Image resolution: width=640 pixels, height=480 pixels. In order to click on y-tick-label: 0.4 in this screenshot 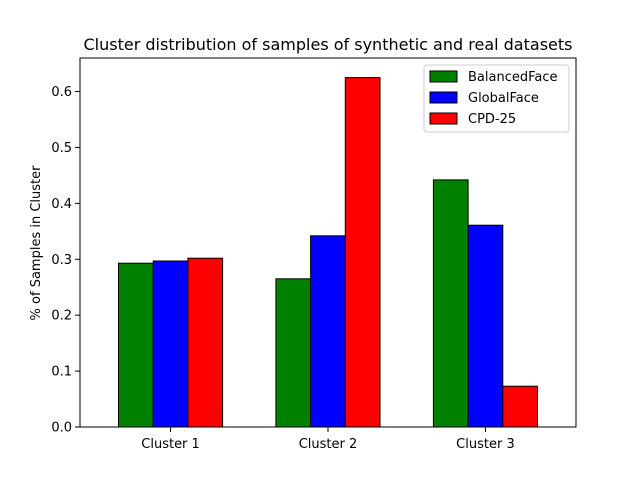, I will do `click(61, 204)`.